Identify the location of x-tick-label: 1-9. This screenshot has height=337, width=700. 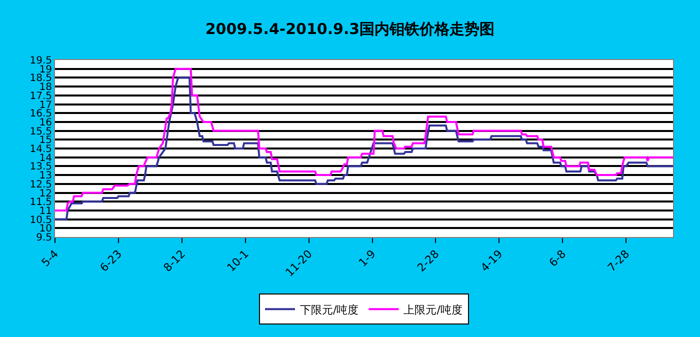
(367, 259).